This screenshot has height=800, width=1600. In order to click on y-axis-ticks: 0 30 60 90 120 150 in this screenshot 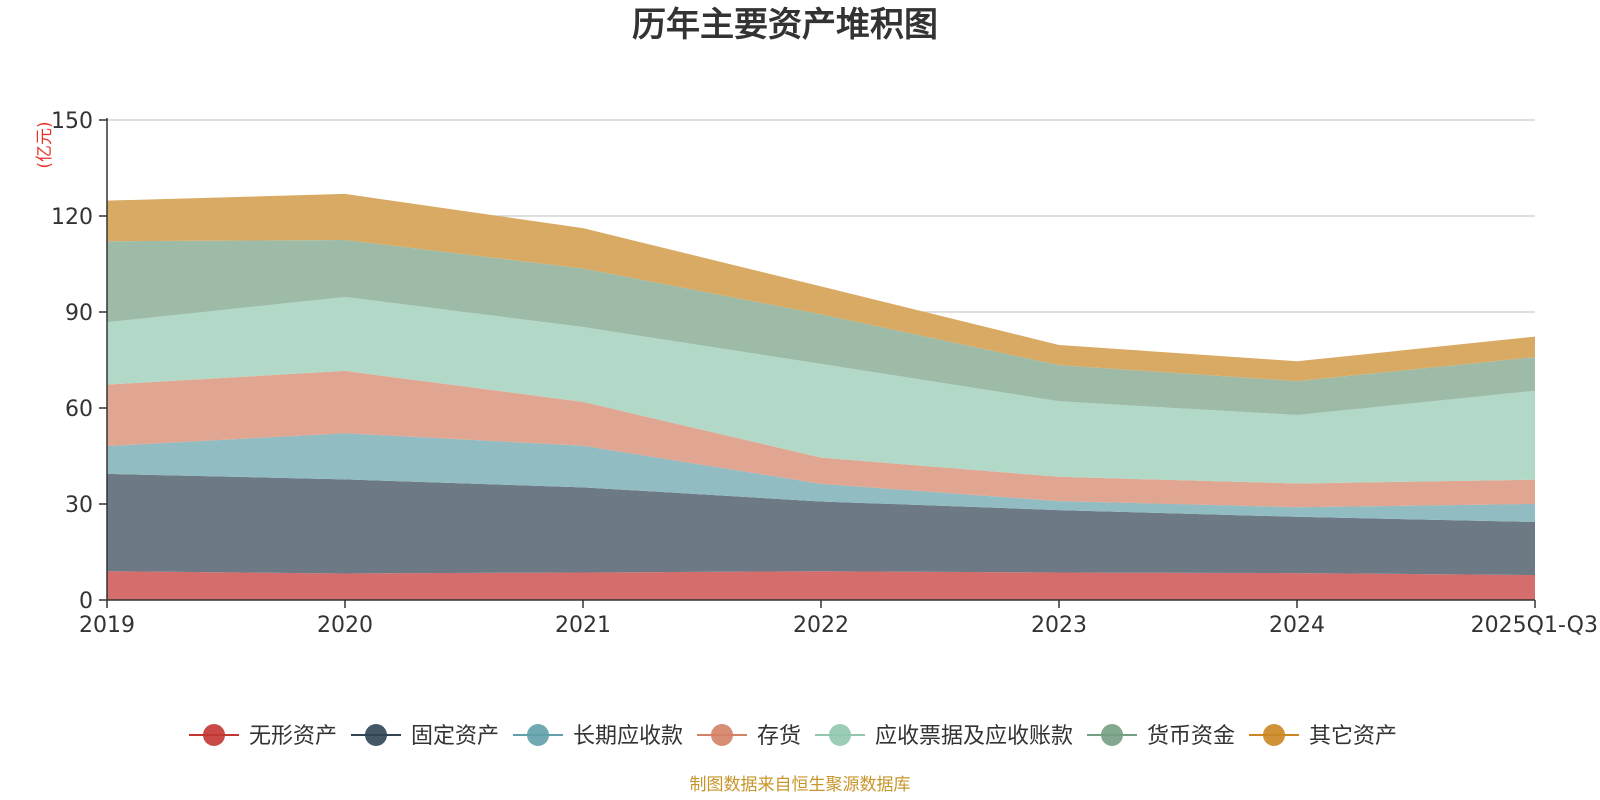, I will do `click(79, 361)`.